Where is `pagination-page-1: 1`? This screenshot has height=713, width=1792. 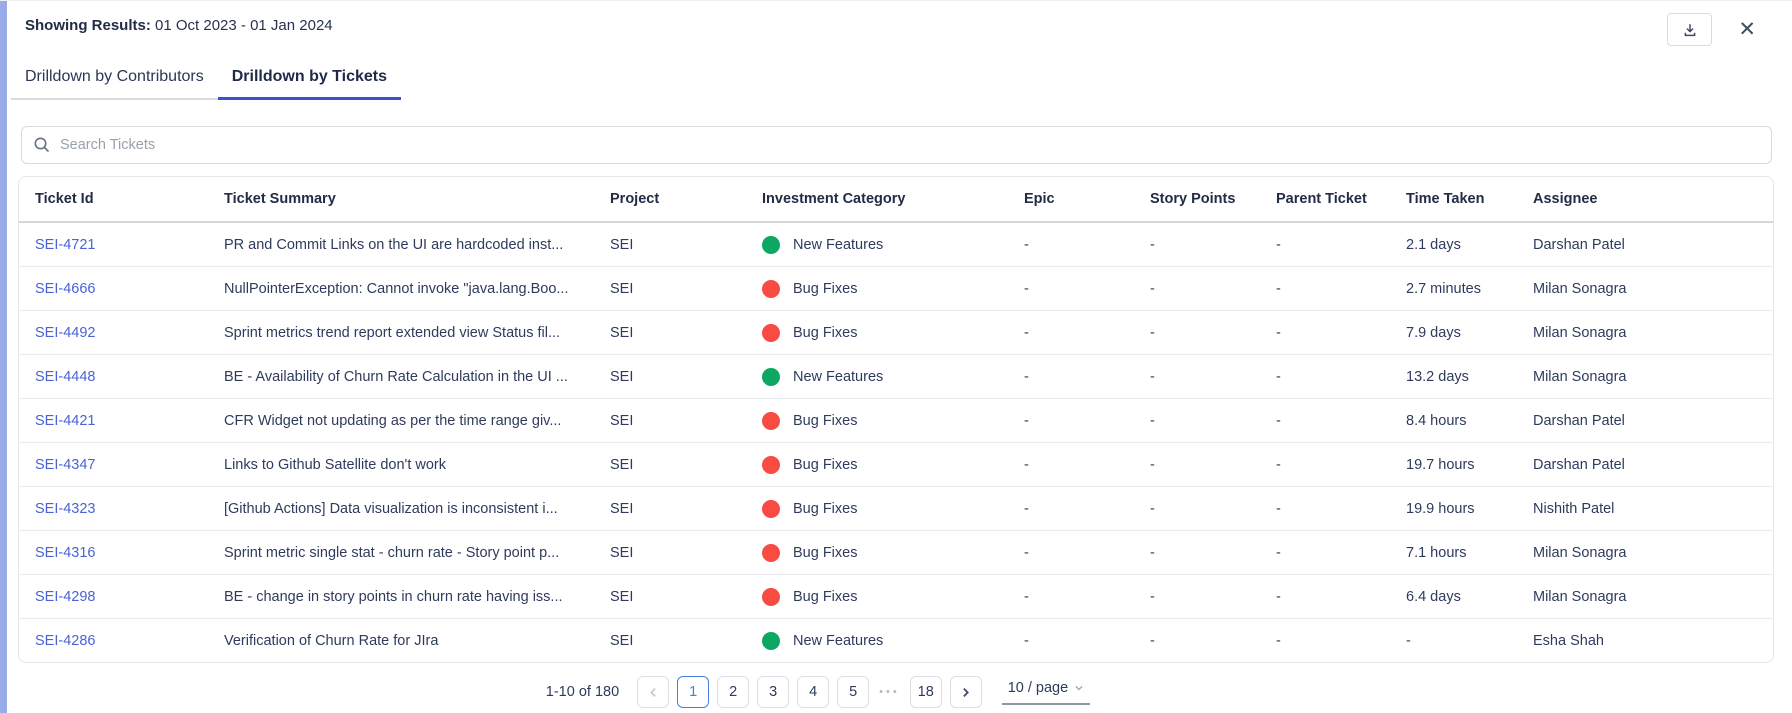 pagination-page-1: 1 is located at coordinates (693, 692).